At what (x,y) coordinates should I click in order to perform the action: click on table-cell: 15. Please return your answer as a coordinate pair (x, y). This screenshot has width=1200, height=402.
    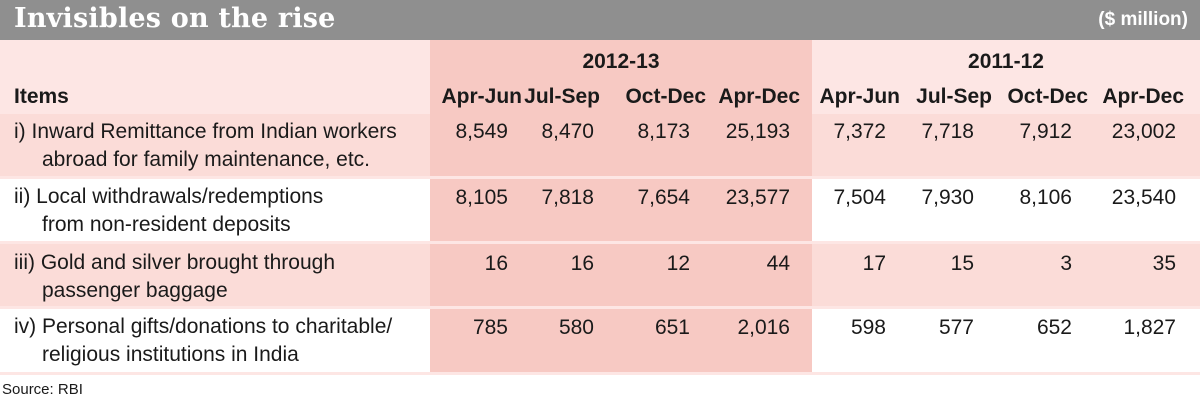
    Looking at the image, I should click on (962, 263).